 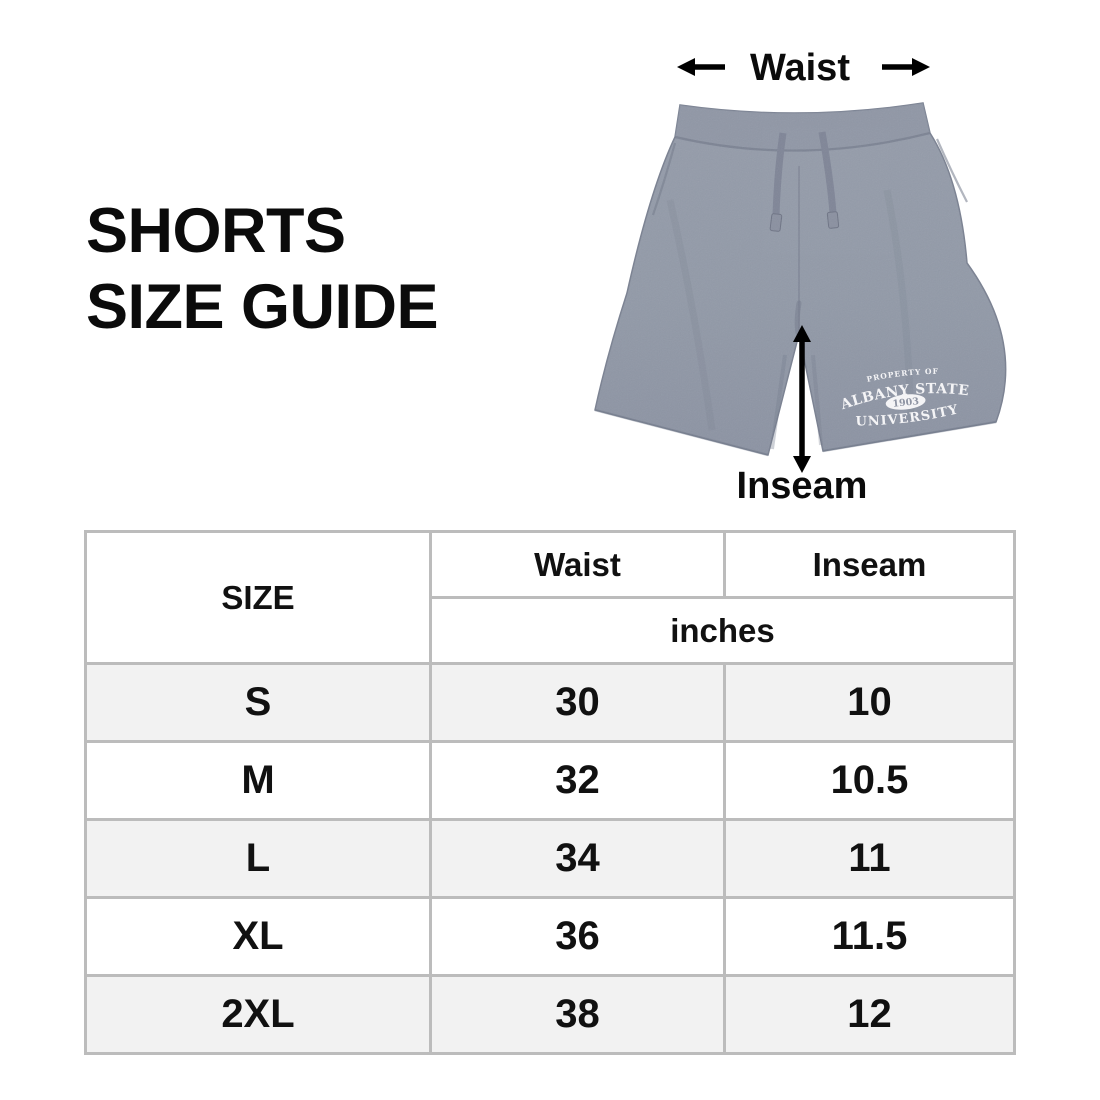 I want to click on inseam-arrow-icon, so click(x=802, y=399).